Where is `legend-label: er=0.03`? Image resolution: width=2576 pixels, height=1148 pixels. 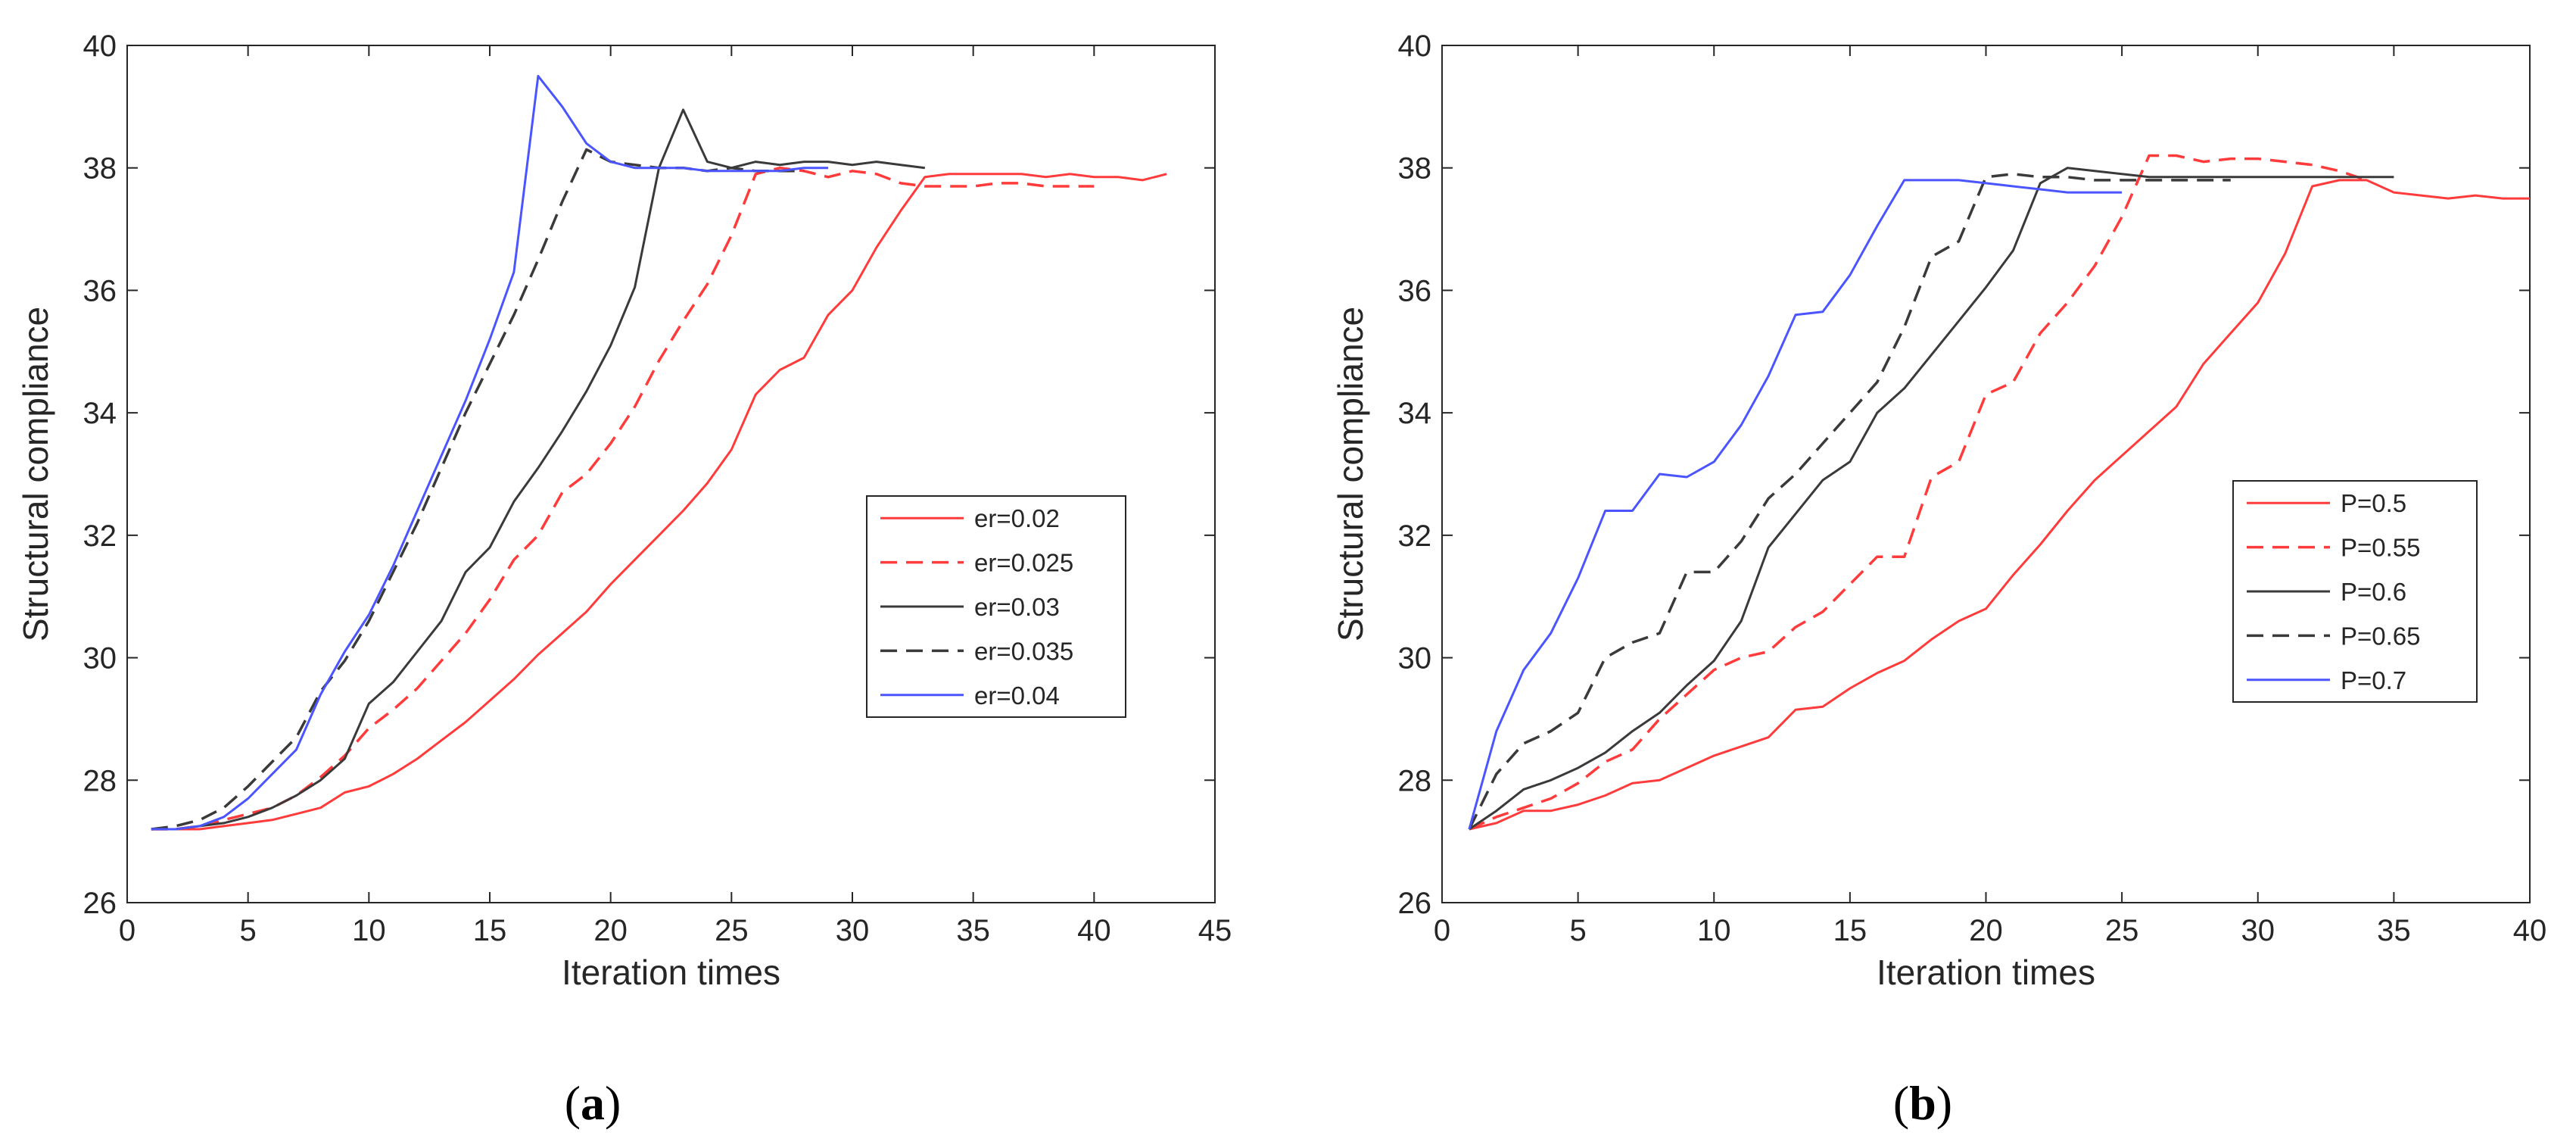 legend-label: er=0.03 is located at coordinates (1017, 607).